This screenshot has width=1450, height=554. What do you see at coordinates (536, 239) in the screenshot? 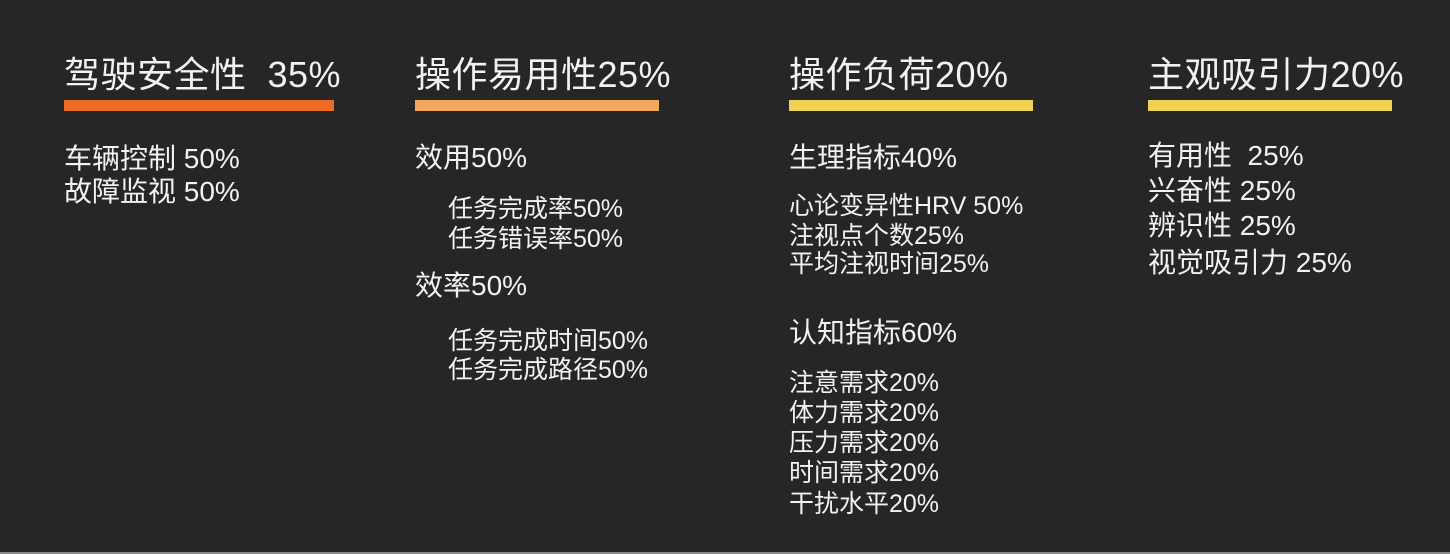
I see `criterion-subitem: 任务错误率50%` at bounding box center [536, 239].